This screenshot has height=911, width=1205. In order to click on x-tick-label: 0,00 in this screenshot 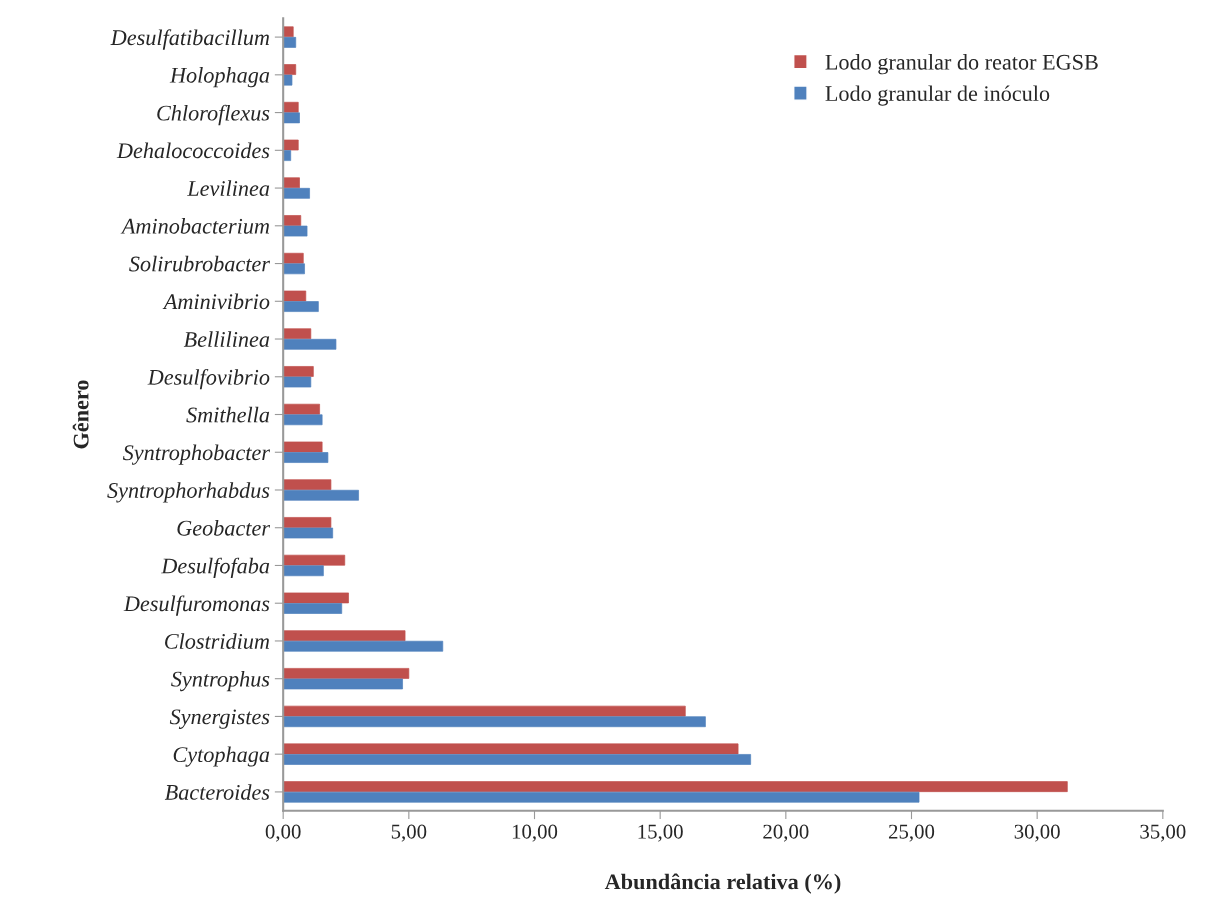, I will do `click(283, 833)`.